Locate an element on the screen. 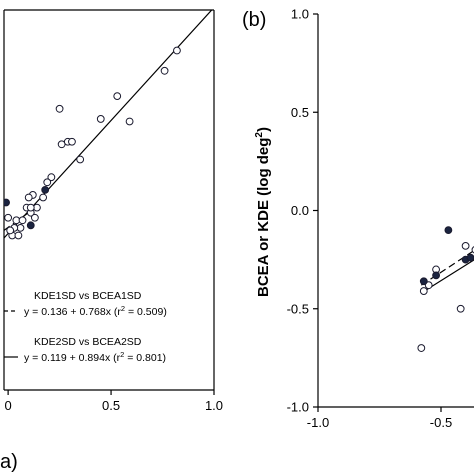  x-tick-label: -0.5 is located at coordinates (441, 422).